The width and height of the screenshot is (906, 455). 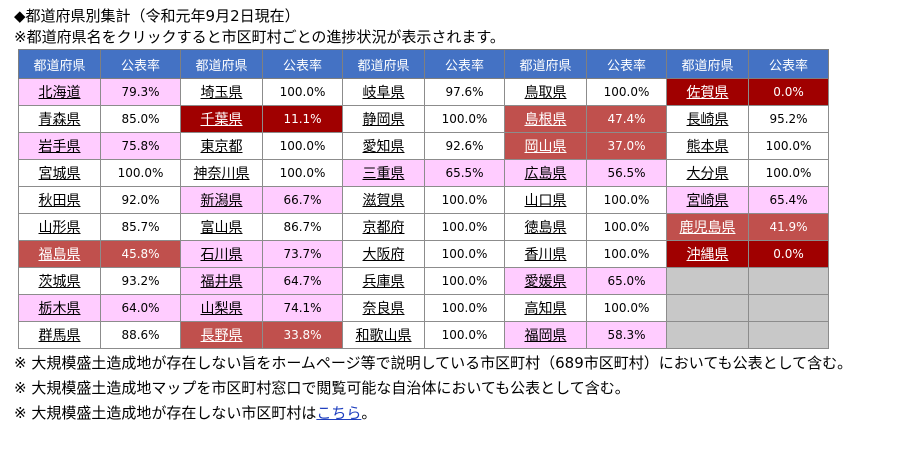 I want to click on rate-cell: 64.7%, so click(x=302, y=281).